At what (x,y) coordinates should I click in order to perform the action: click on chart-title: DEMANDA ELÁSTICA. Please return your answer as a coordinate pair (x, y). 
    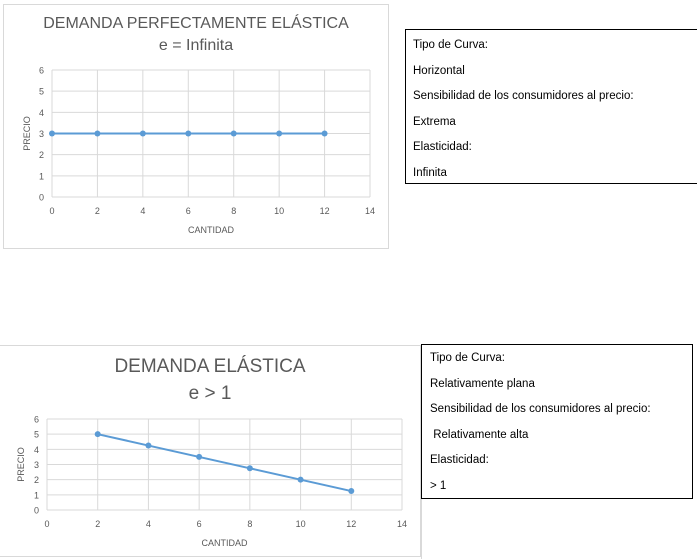
    Looking at the image, I should click on (210, 366).